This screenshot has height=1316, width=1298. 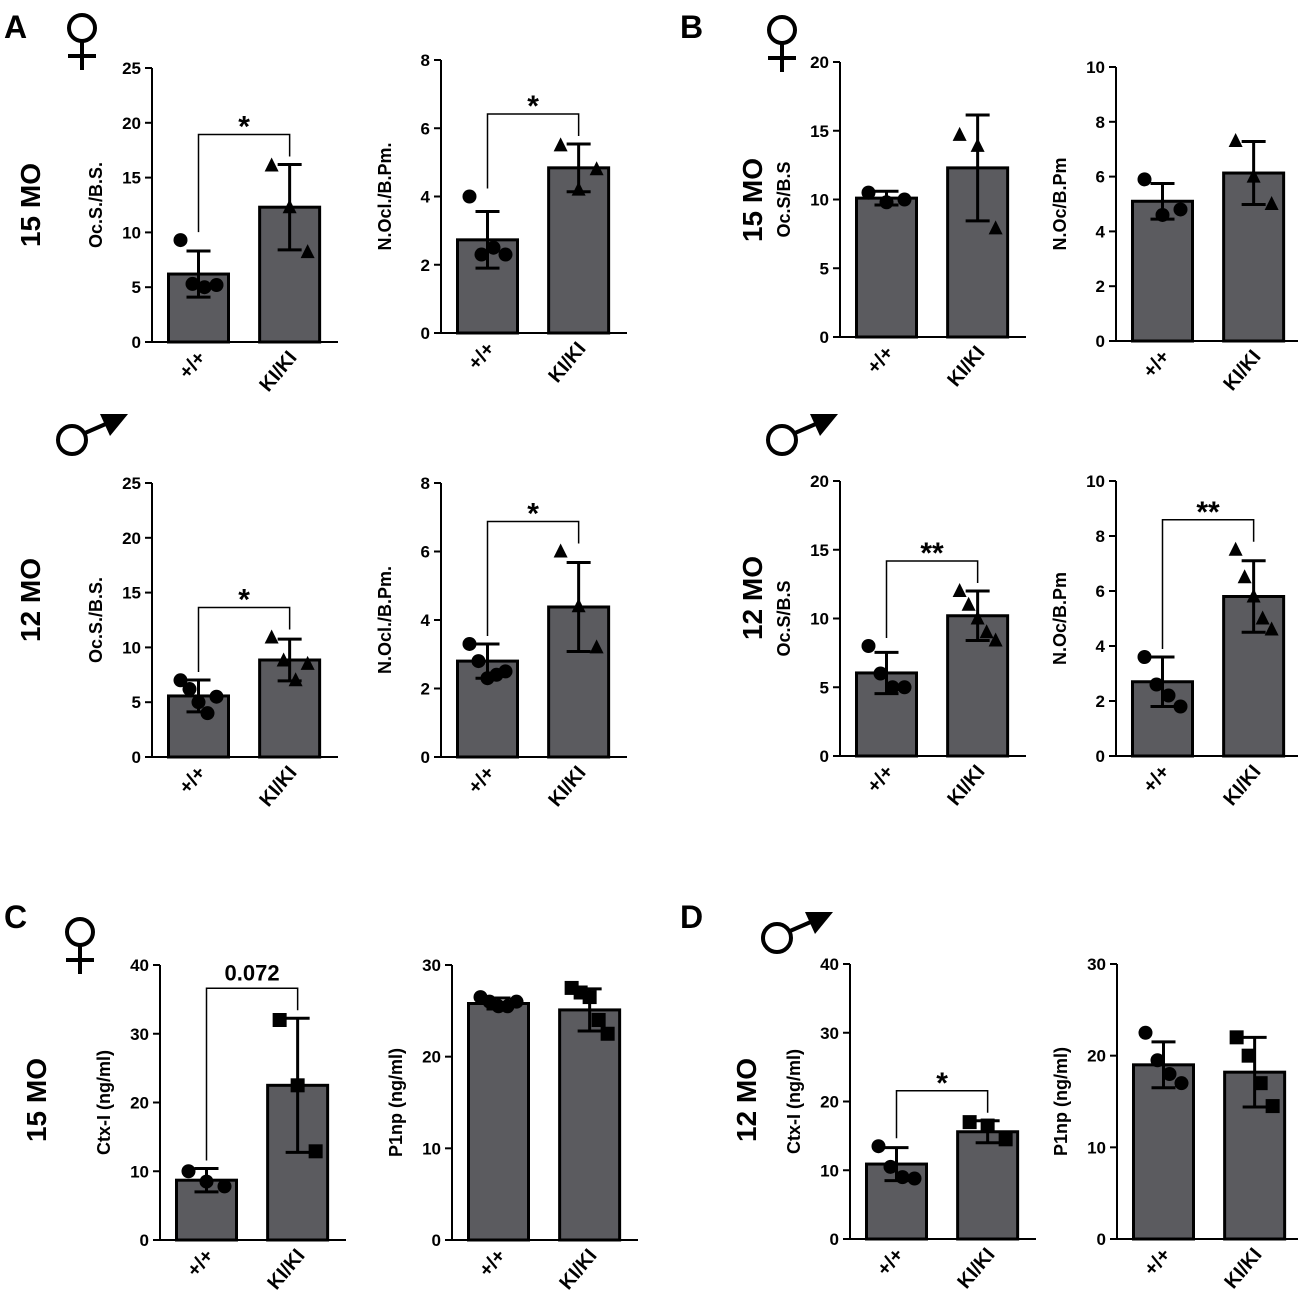 What do you see at coordinates (784, 618) in the screenshot?
I see `y-axis-label: Oc.S/B.S` at bounding box center [784, 618].